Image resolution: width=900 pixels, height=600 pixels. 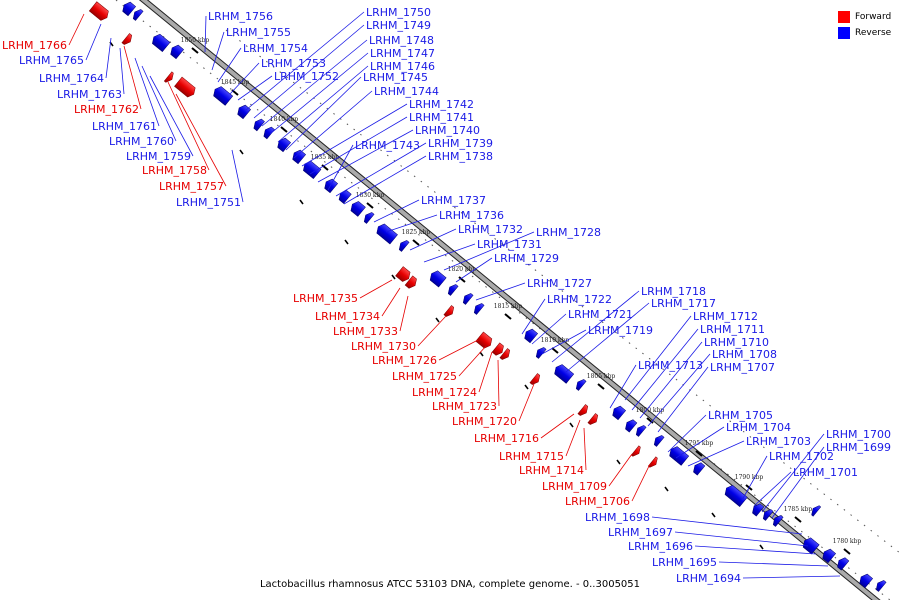 I want to click on gene-label: LRHM_1746, so click(x=402, y=66).